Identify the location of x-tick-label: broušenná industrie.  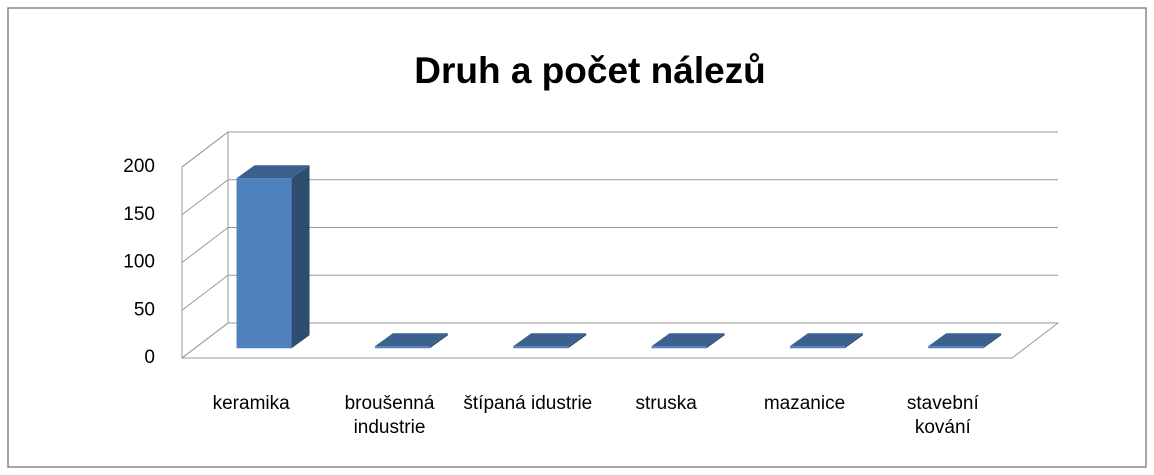
(389, 415).